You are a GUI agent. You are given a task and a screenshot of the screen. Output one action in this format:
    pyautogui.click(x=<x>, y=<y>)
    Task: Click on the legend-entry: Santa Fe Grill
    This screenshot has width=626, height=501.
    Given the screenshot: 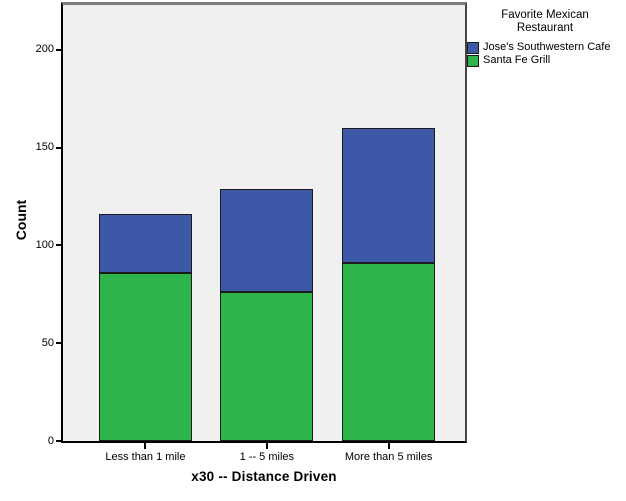 What is the action you would take?
    pyautogui.click(x=545, y=60)
    